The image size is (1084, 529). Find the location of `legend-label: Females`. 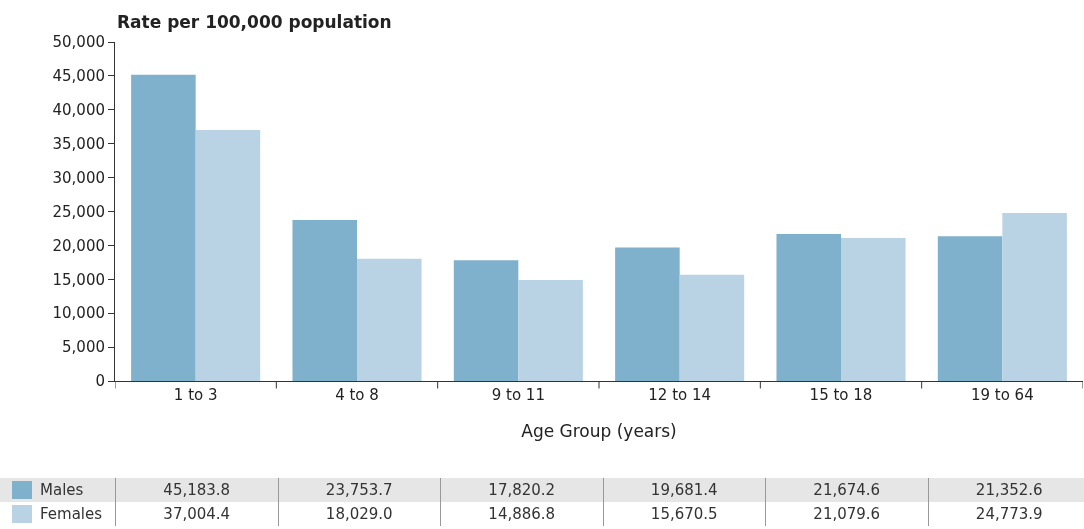

legend-label: Females is located at coordinates (71, 513).